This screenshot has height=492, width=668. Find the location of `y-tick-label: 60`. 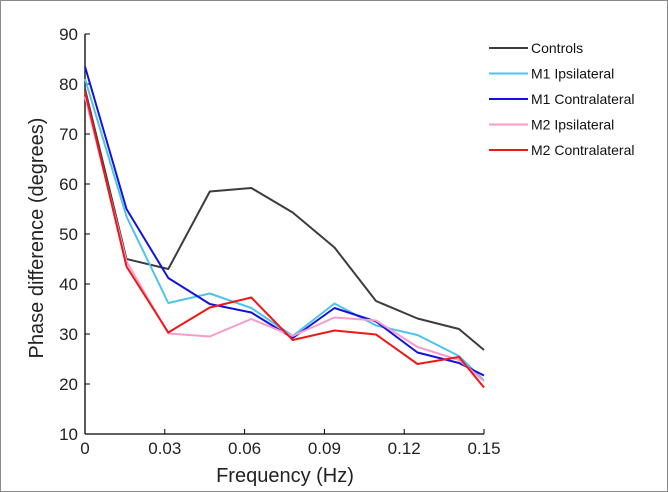

y-tick-label: 60 is located at coordinates (68, 184).